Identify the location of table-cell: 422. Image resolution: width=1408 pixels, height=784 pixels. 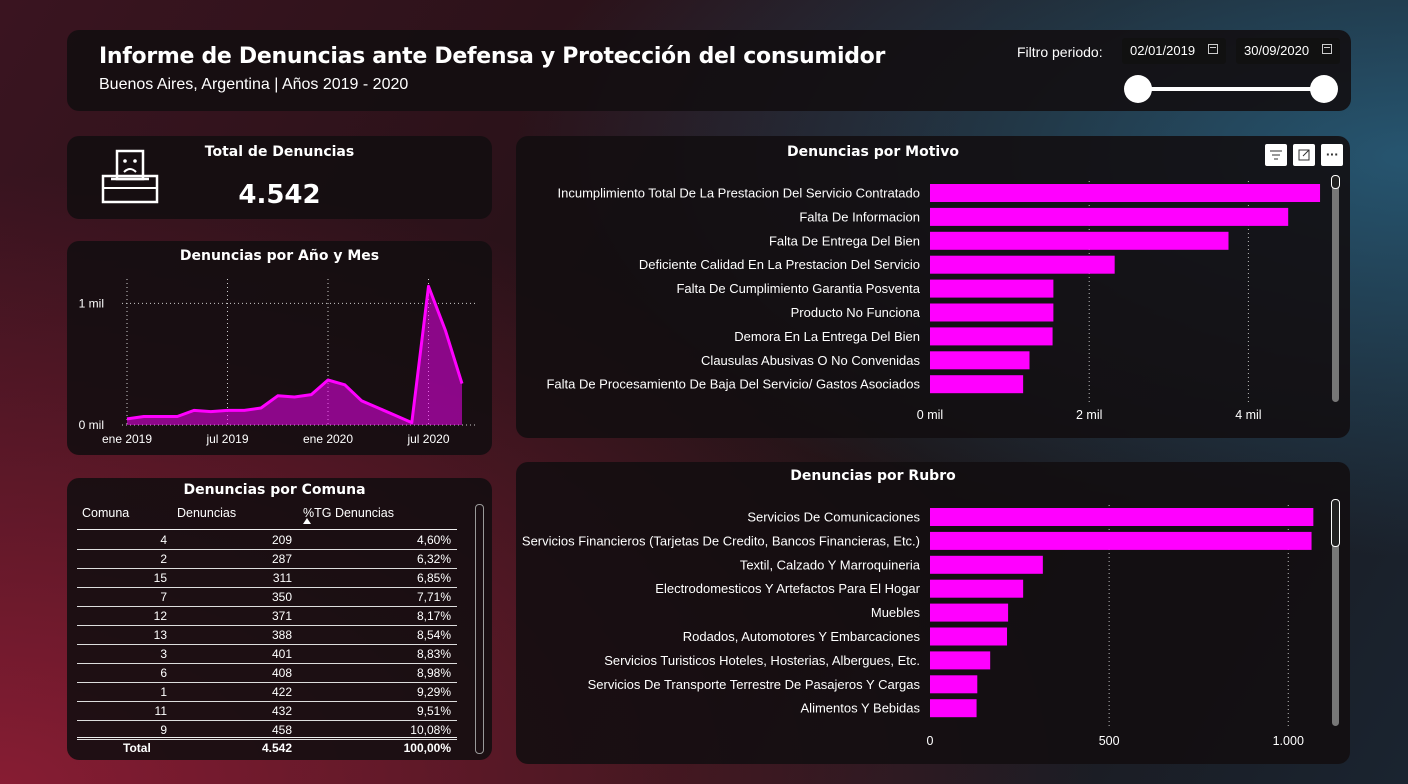
(281, 692).